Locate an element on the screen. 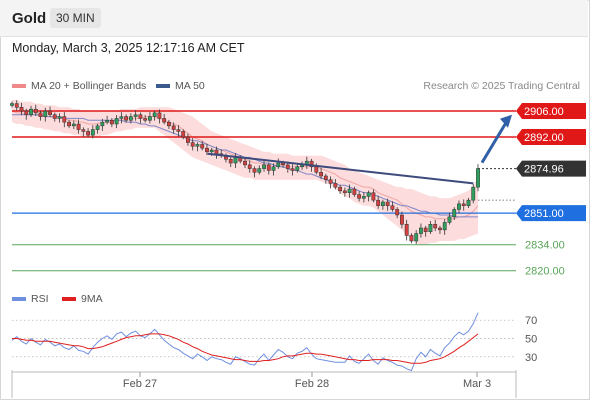  forecast-arrow-head is located at coordinates (506, 121).